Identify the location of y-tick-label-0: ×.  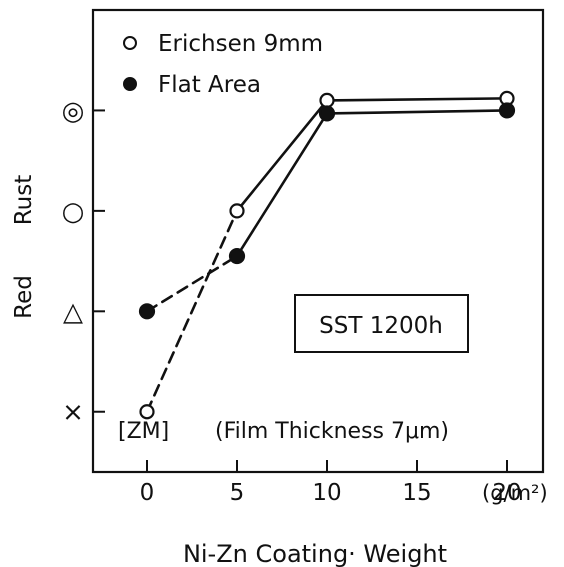
(73, 413).